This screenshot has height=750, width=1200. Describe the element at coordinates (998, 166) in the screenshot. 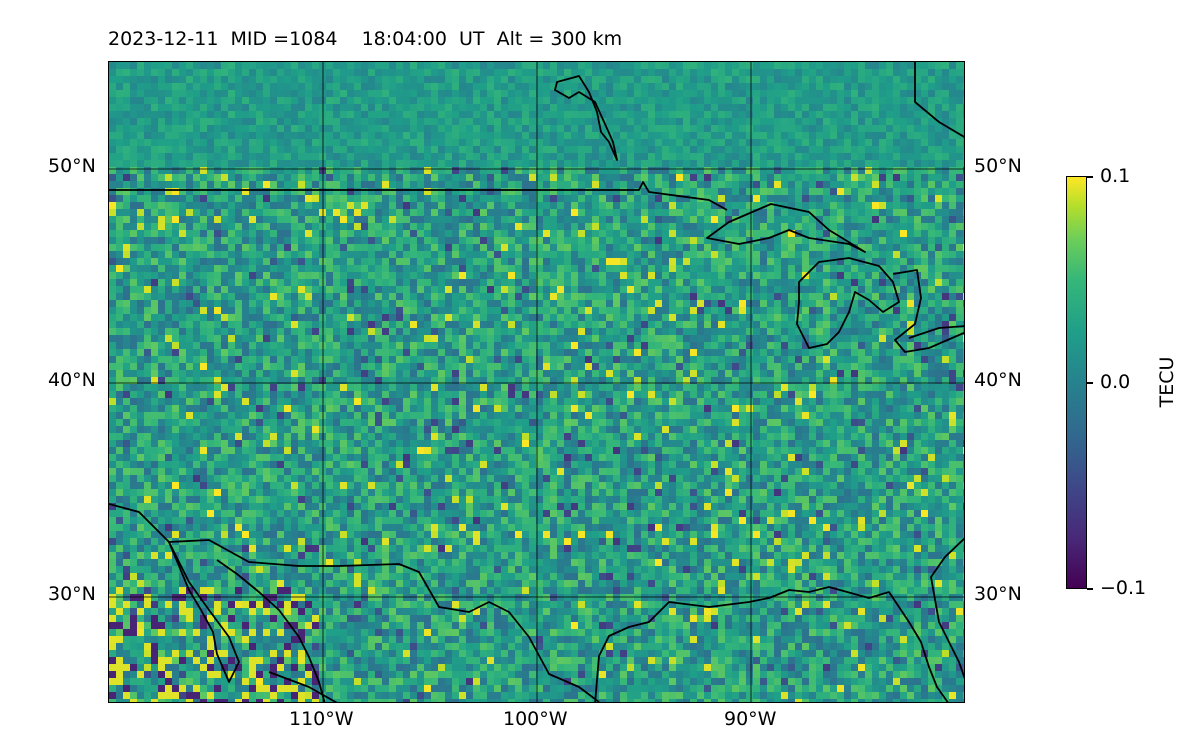

I see `lat-label-right-50: 50°N` at that location.